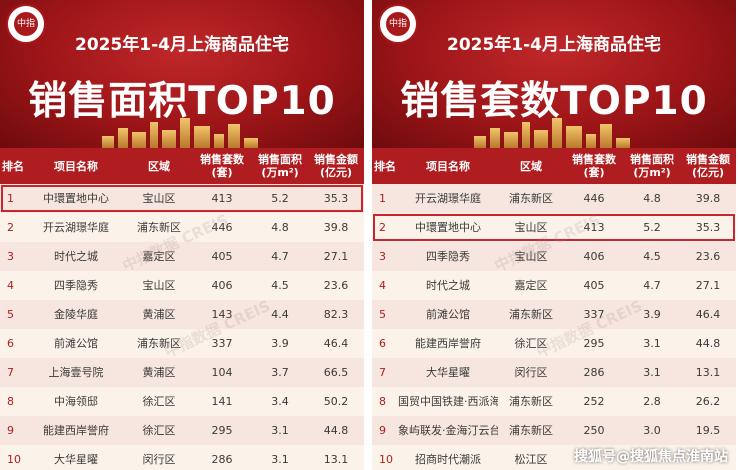  Describe the element at coordinates (336, 227) in the screenshot. I see `sales-amount-cell: 39.8` at that location.